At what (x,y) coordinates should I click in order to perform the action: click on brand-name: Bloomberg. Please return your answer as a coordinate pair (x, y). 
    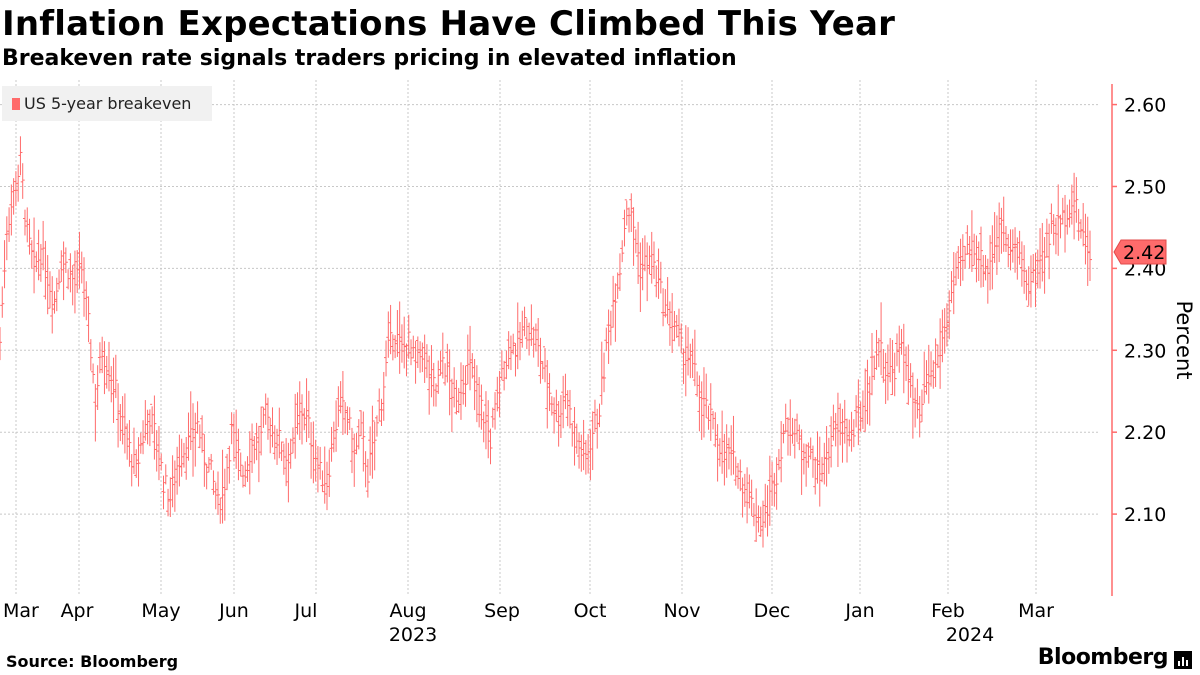
    Looking at the image, I should click on (1103, 657).